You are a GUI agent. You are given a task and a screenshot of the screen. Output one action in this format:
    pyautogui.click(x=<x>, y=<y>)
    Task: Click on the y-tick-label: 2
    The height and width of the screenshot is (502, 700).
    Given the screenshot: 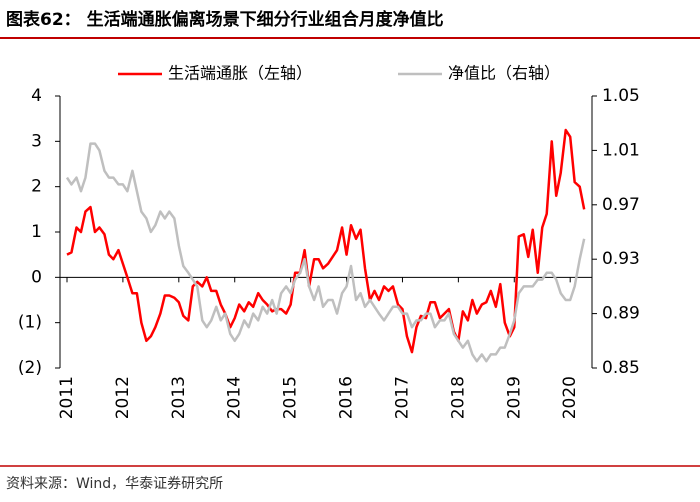 What is the action you would take?
    pyautogui.click(x=36, y=187)
    